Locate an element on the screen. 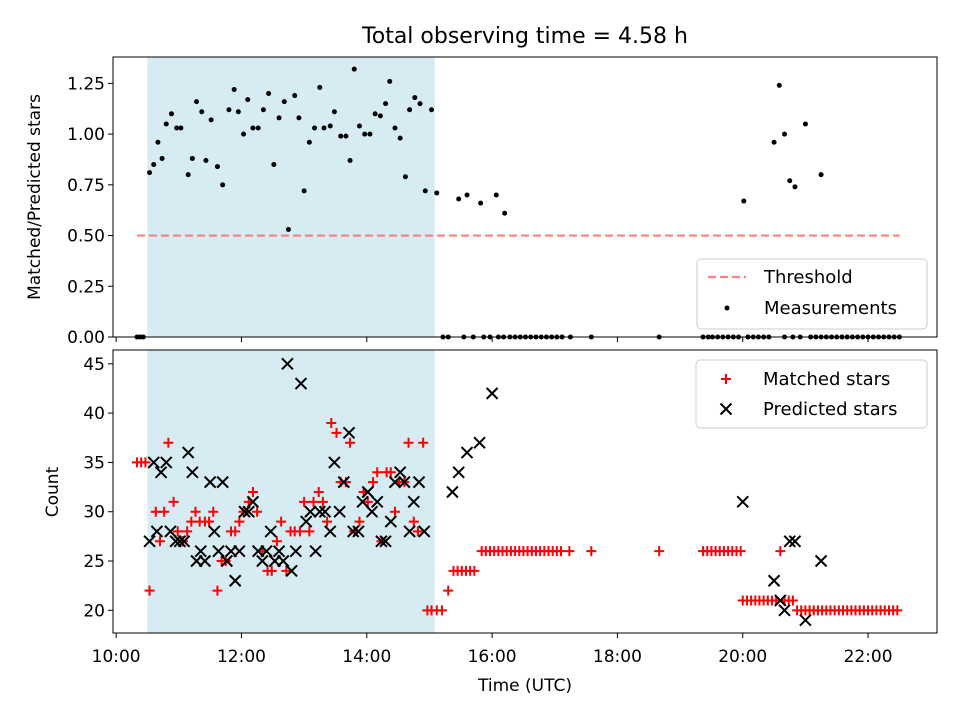 This screenshot has height=720, width=960. y-tick-label: 0.50 is located at coordinates (86, 237).